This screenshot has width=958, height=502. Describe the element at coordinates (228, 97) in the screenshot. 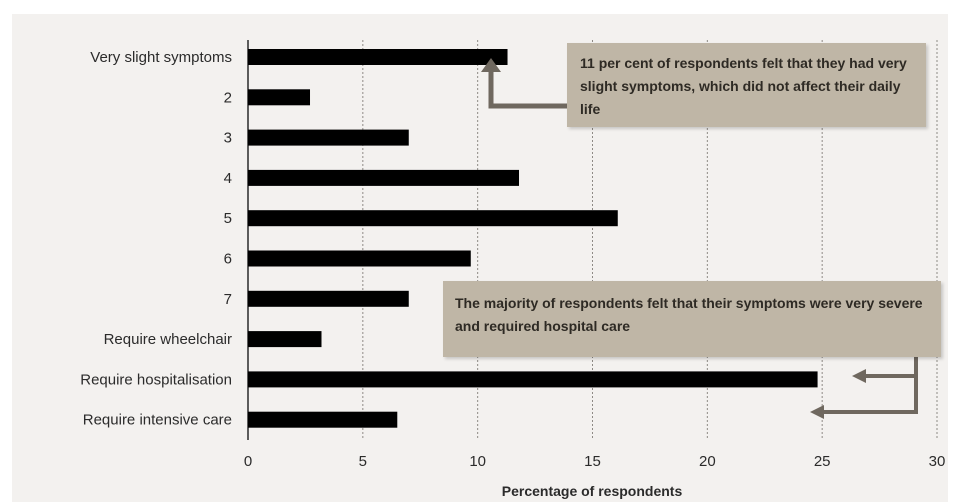

I see `category-label: 2` at that location.